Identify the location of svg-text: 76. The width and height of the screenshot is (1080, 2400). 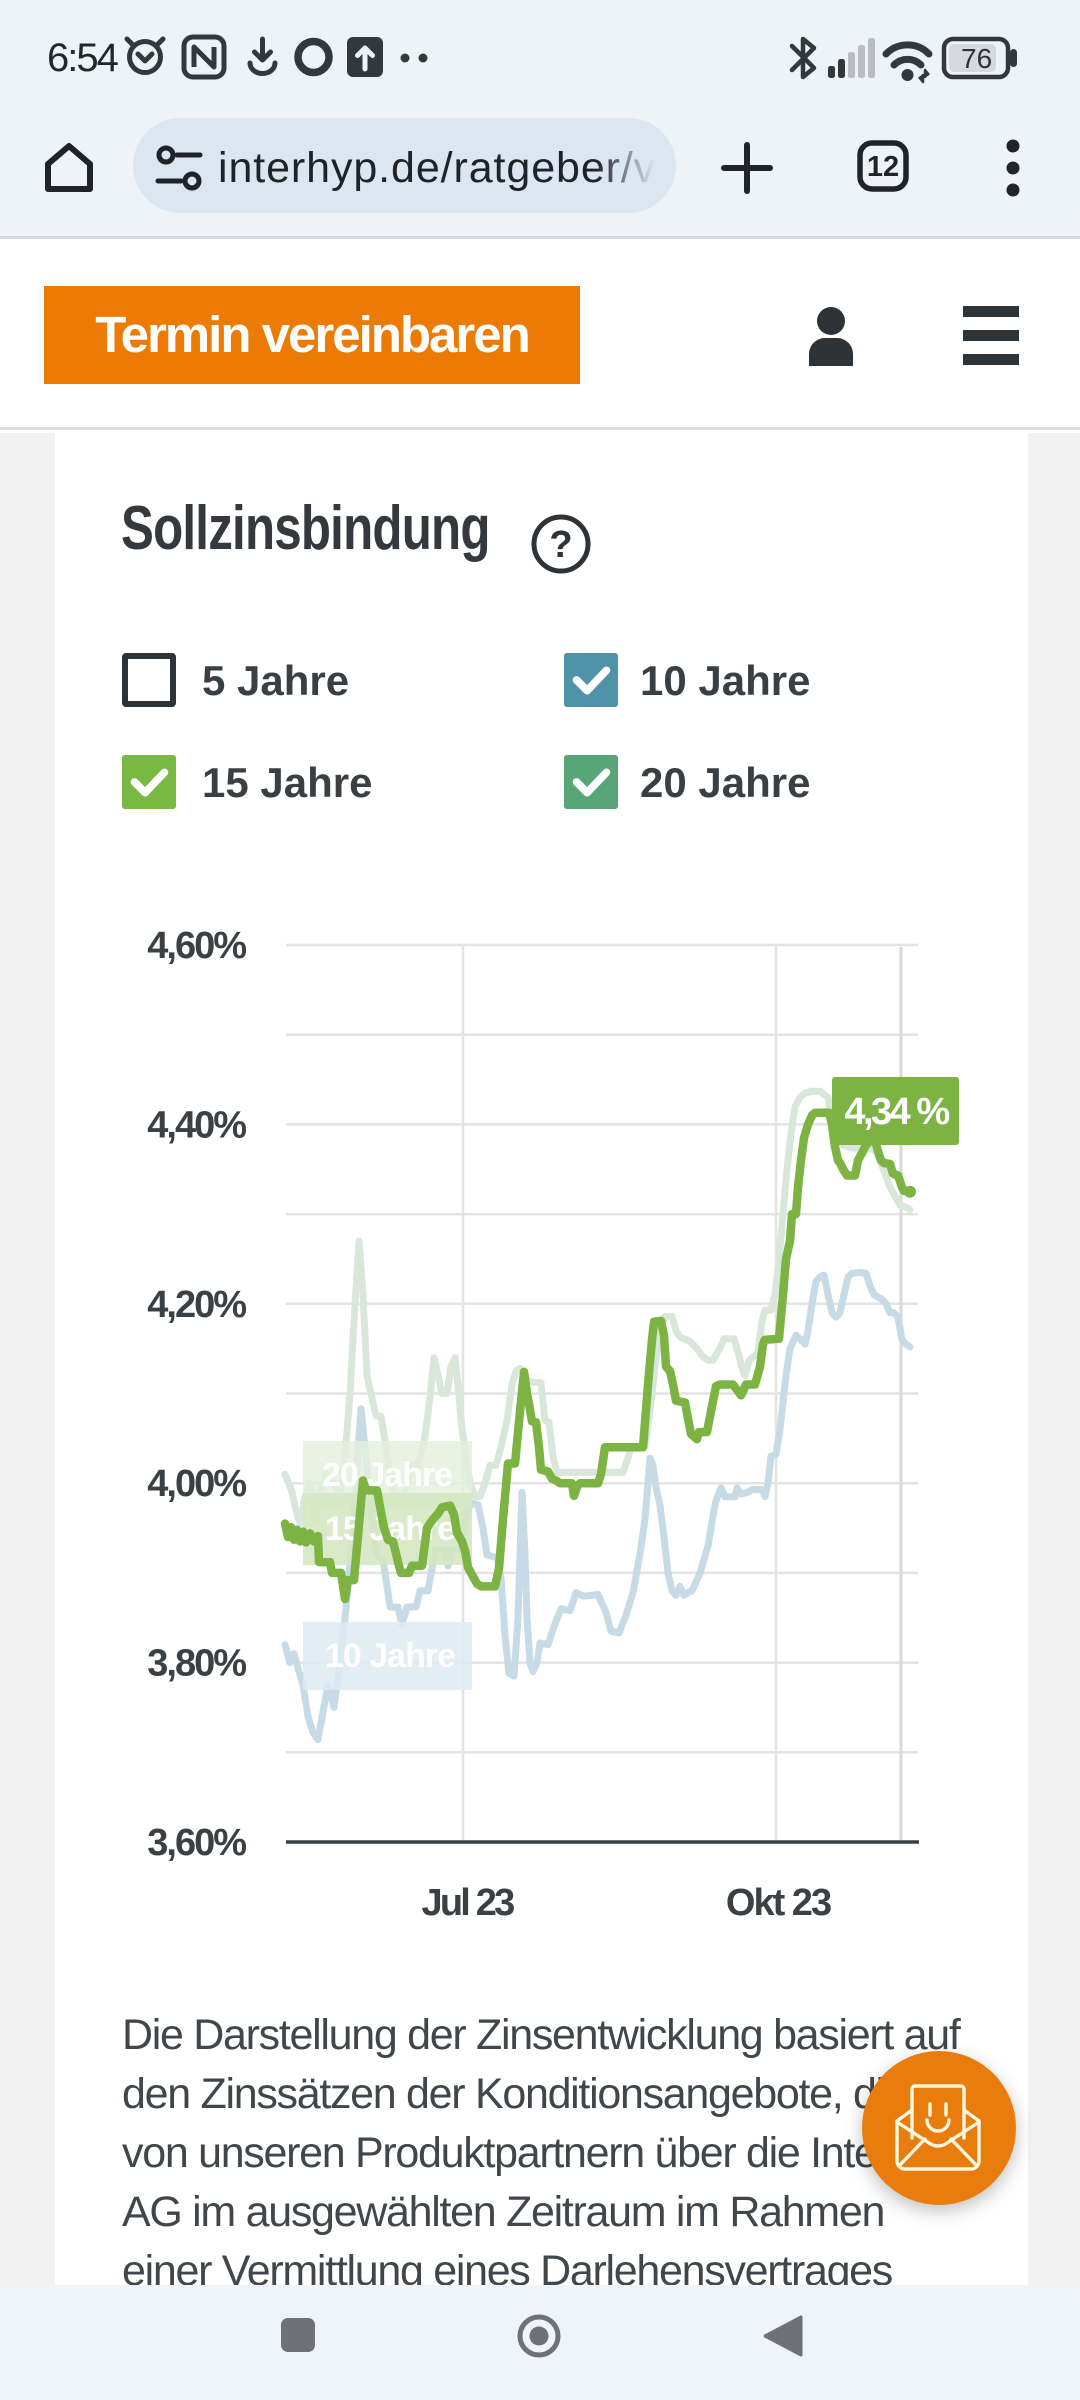
(976, 58).